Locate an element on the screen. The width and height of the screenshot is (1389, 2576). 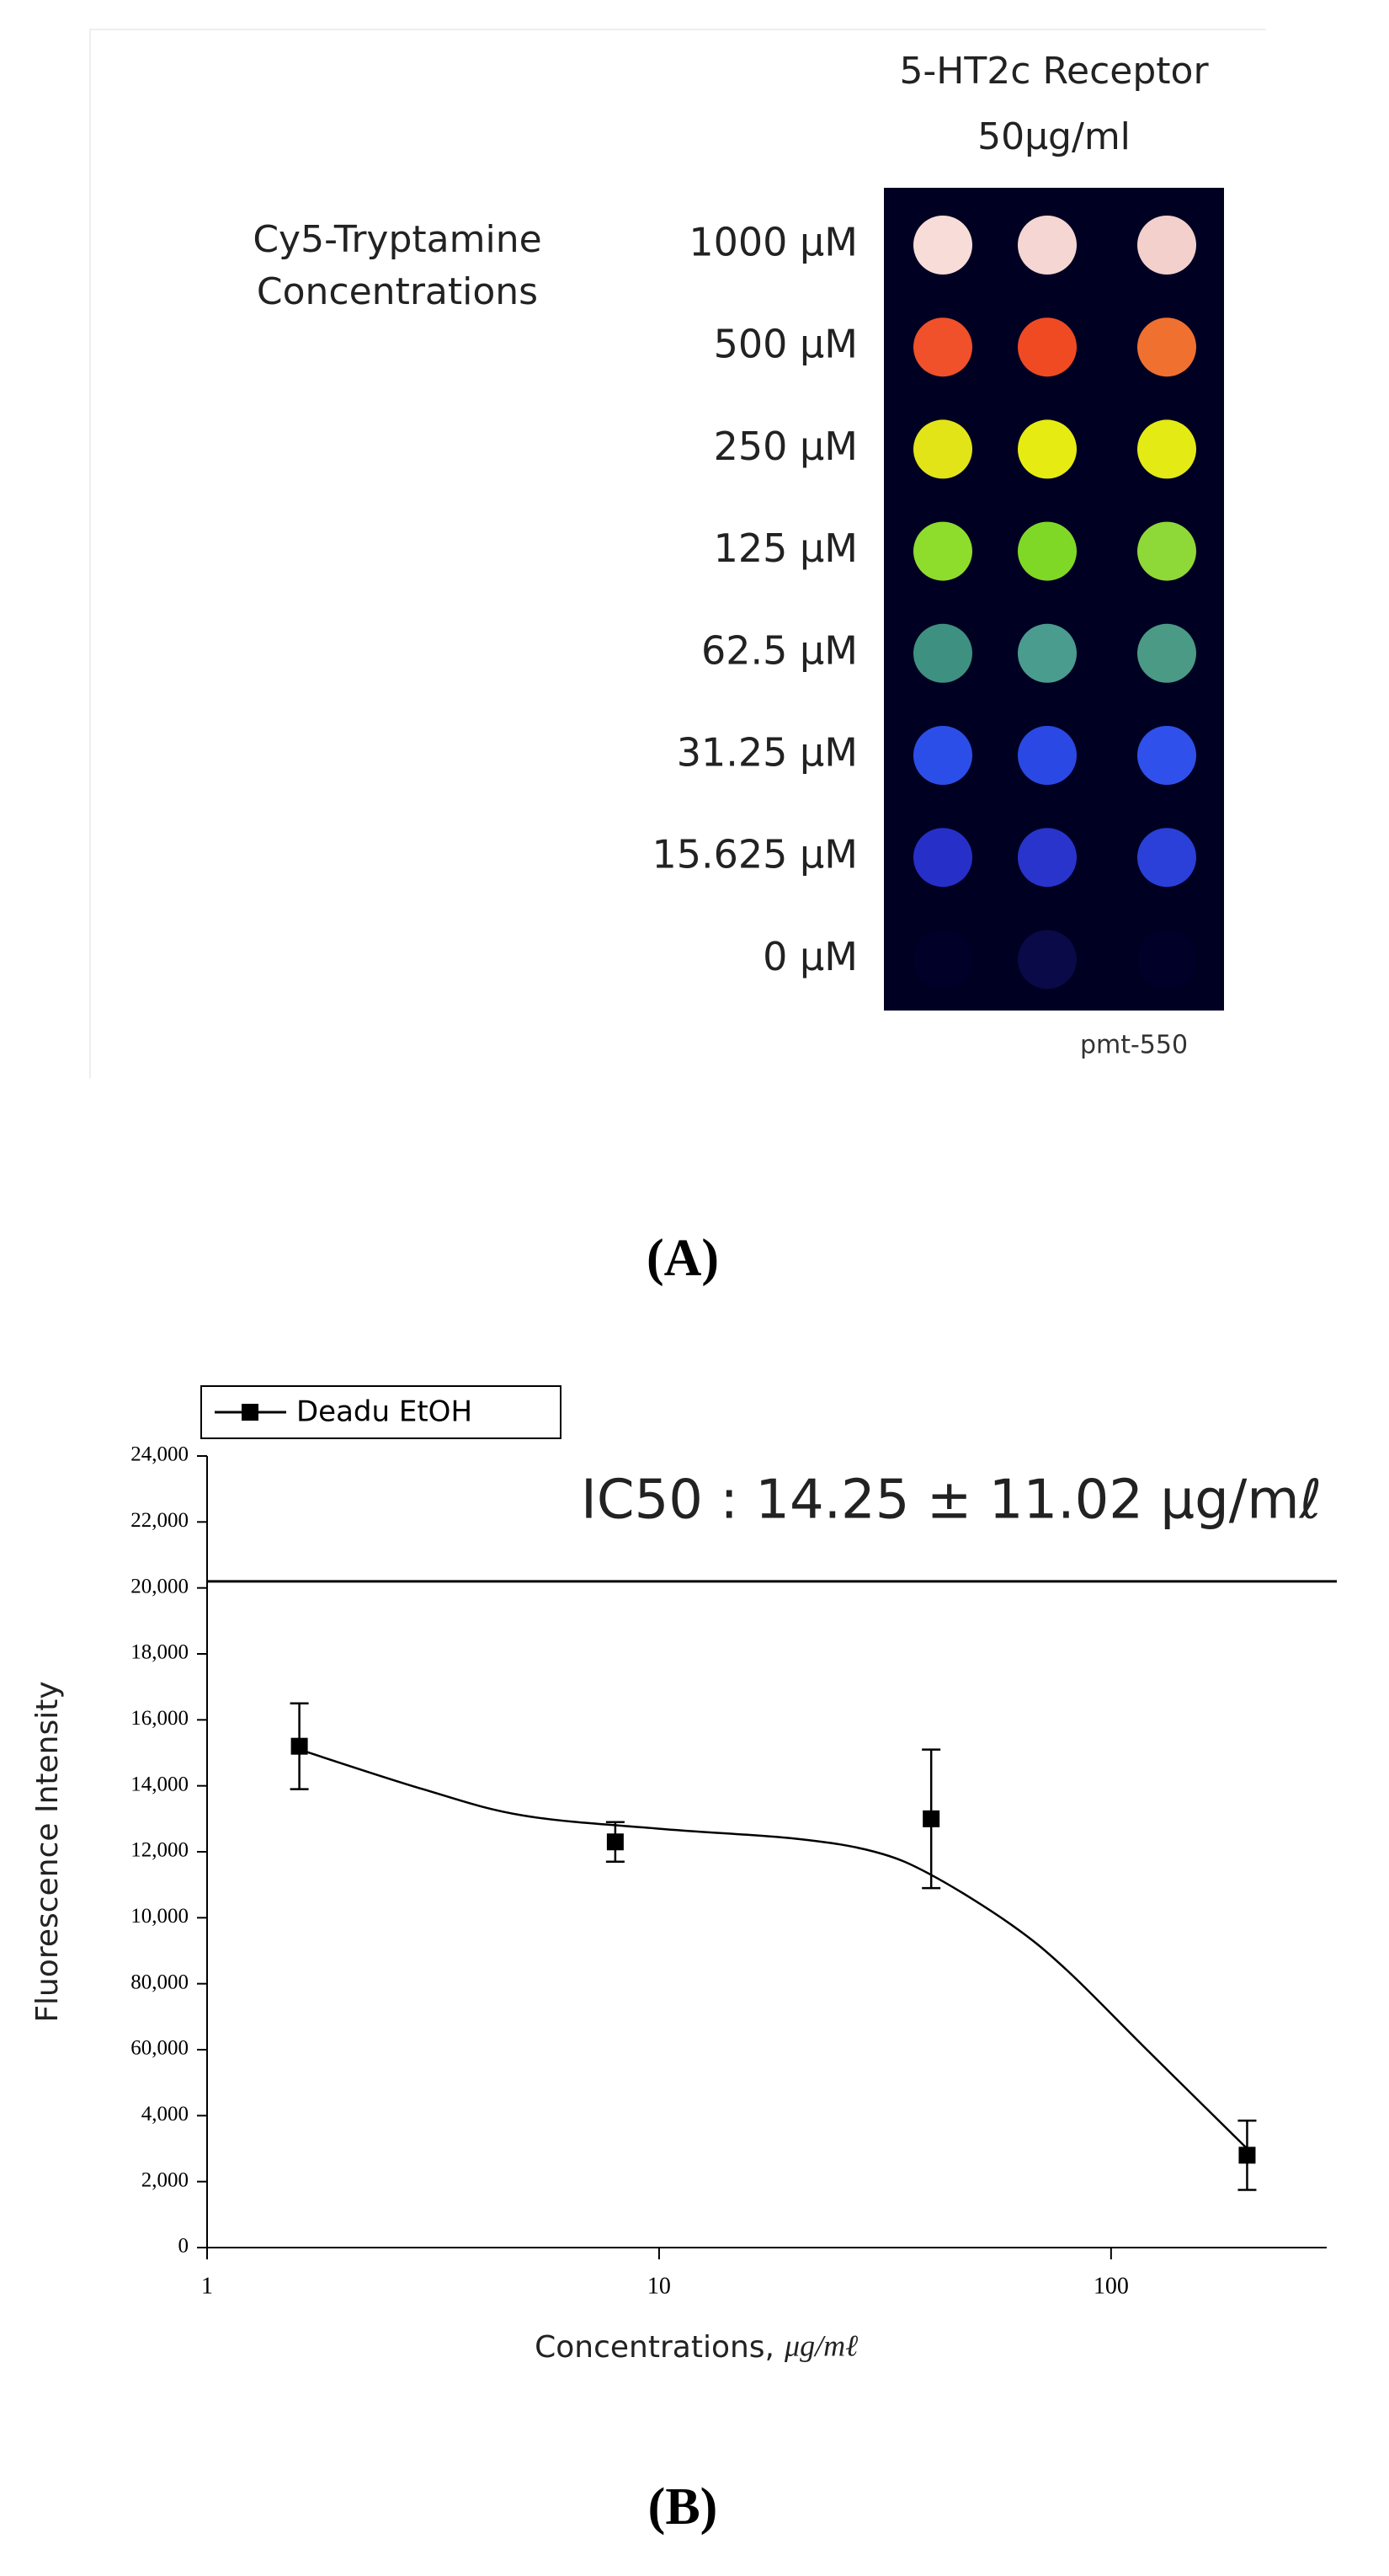
fit-curve is located at coordinates (774, 1949).